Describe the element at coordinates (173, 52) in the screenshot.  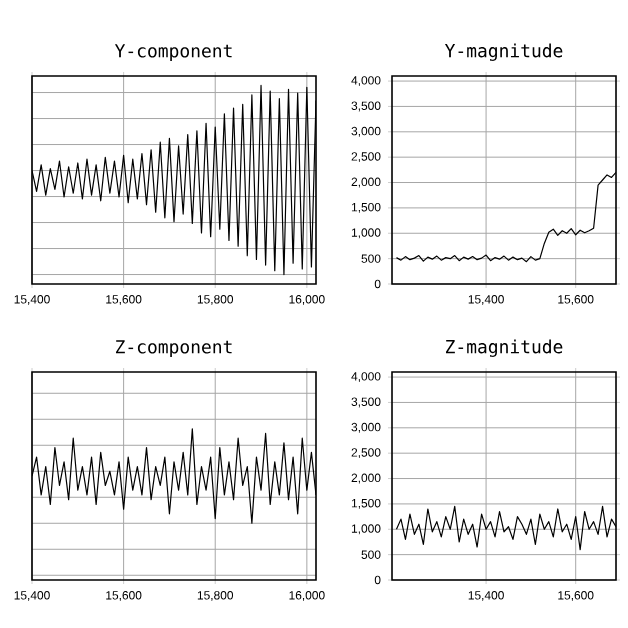
I see `chart-title: Y-component` at that location.